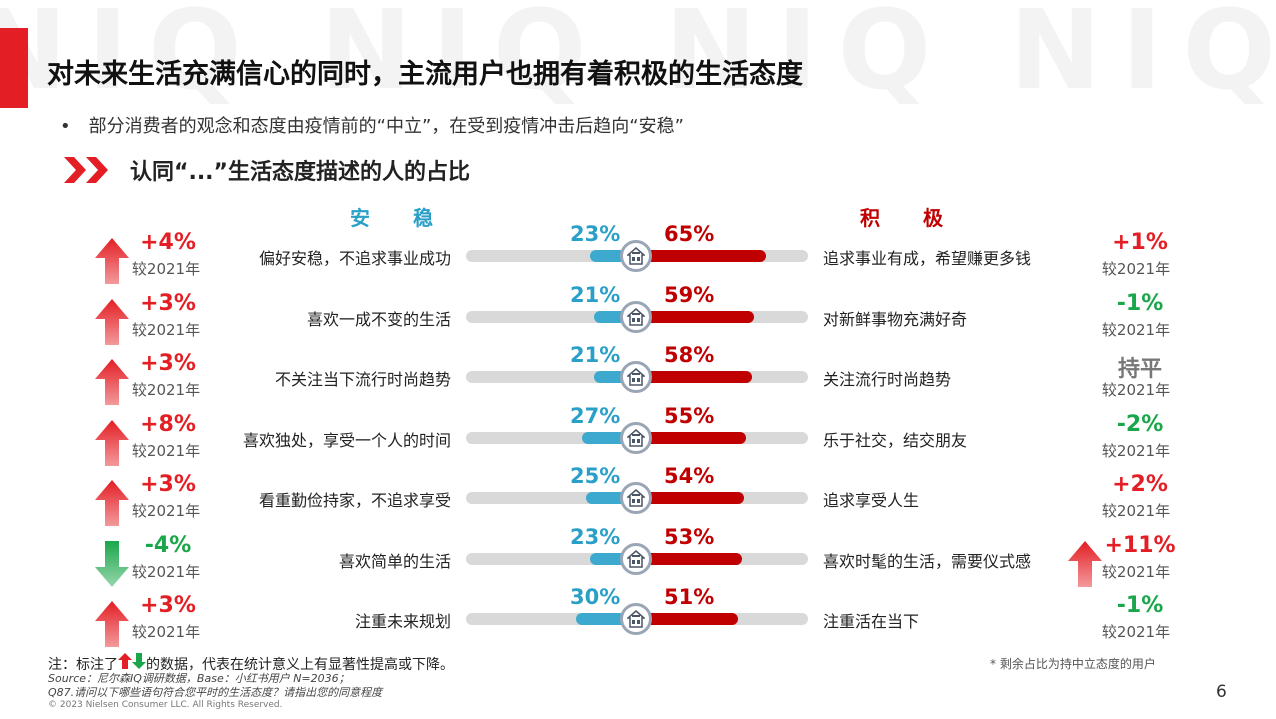 The height and width of the screenshot is (719, 1276). Describe the element at coordinates (689, 476) in the screenshot. I see `active-pct-label: 54%` at that location.